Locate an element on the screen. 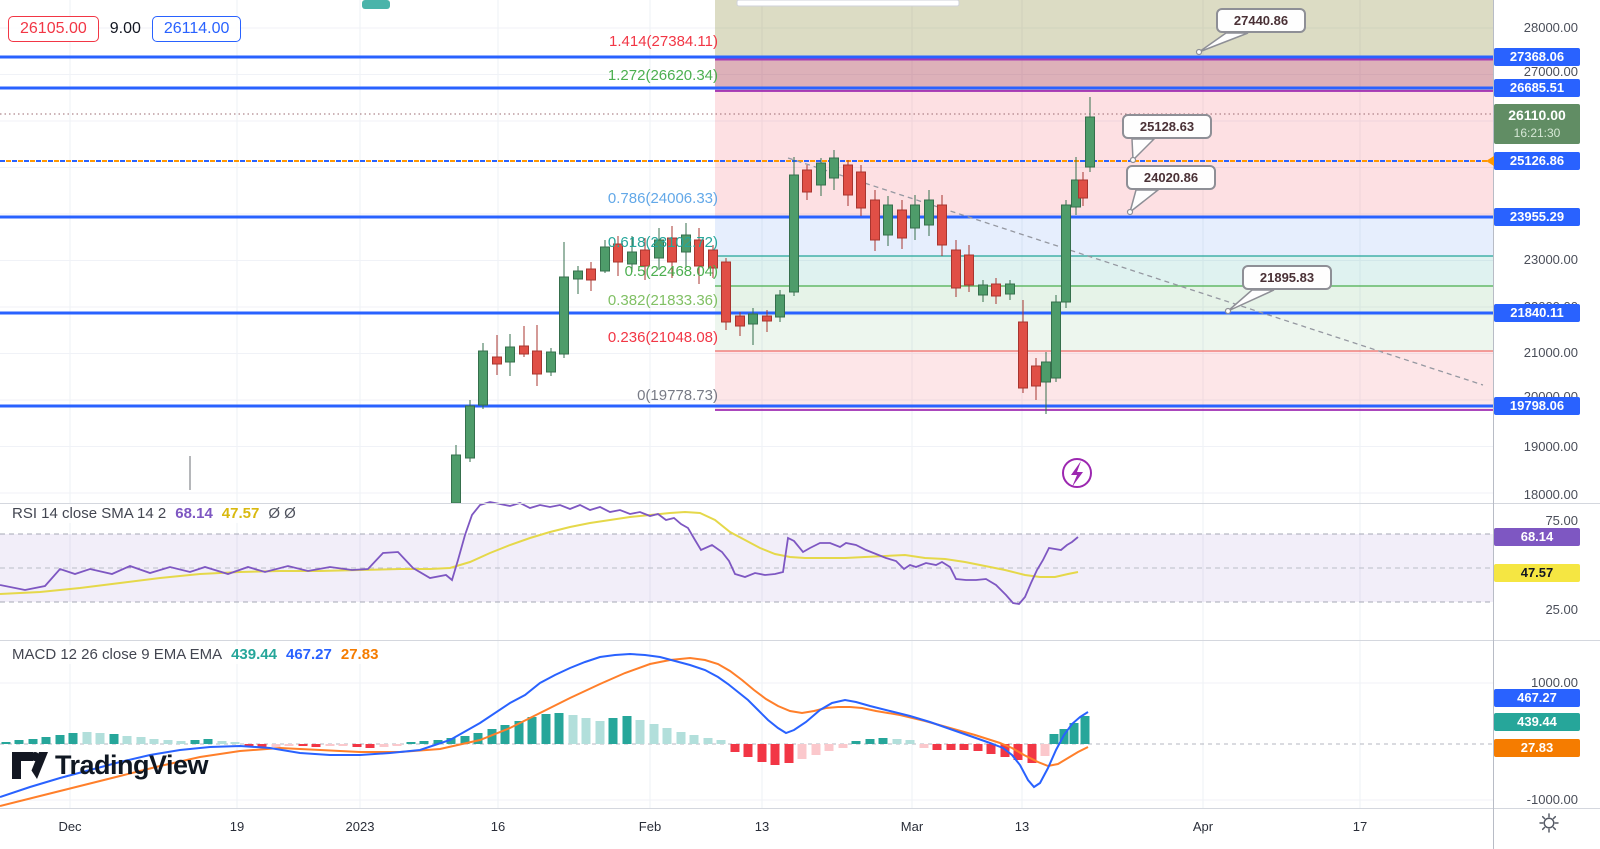  rsi-sma-value: 47.57 is located at coordinates (240, 513).